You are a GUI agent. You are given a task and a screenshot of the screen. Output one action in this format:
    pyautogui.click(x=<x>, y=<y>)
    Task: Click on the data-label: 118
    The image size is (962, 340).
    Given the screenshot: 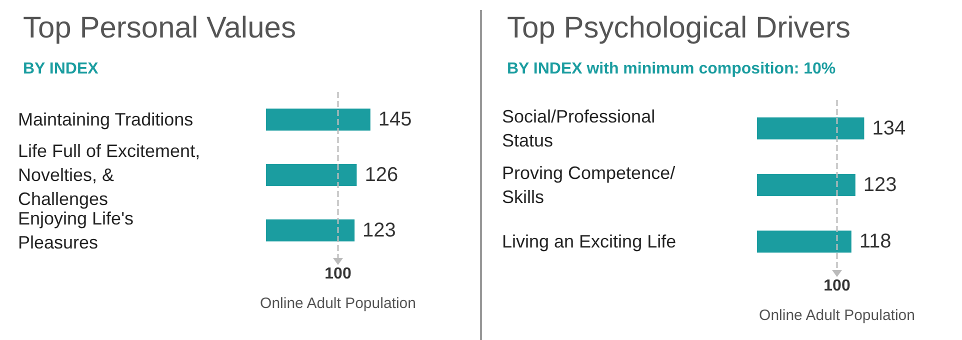 What is the action you would take?
    pyautogui.click(x=875, y=241)
    